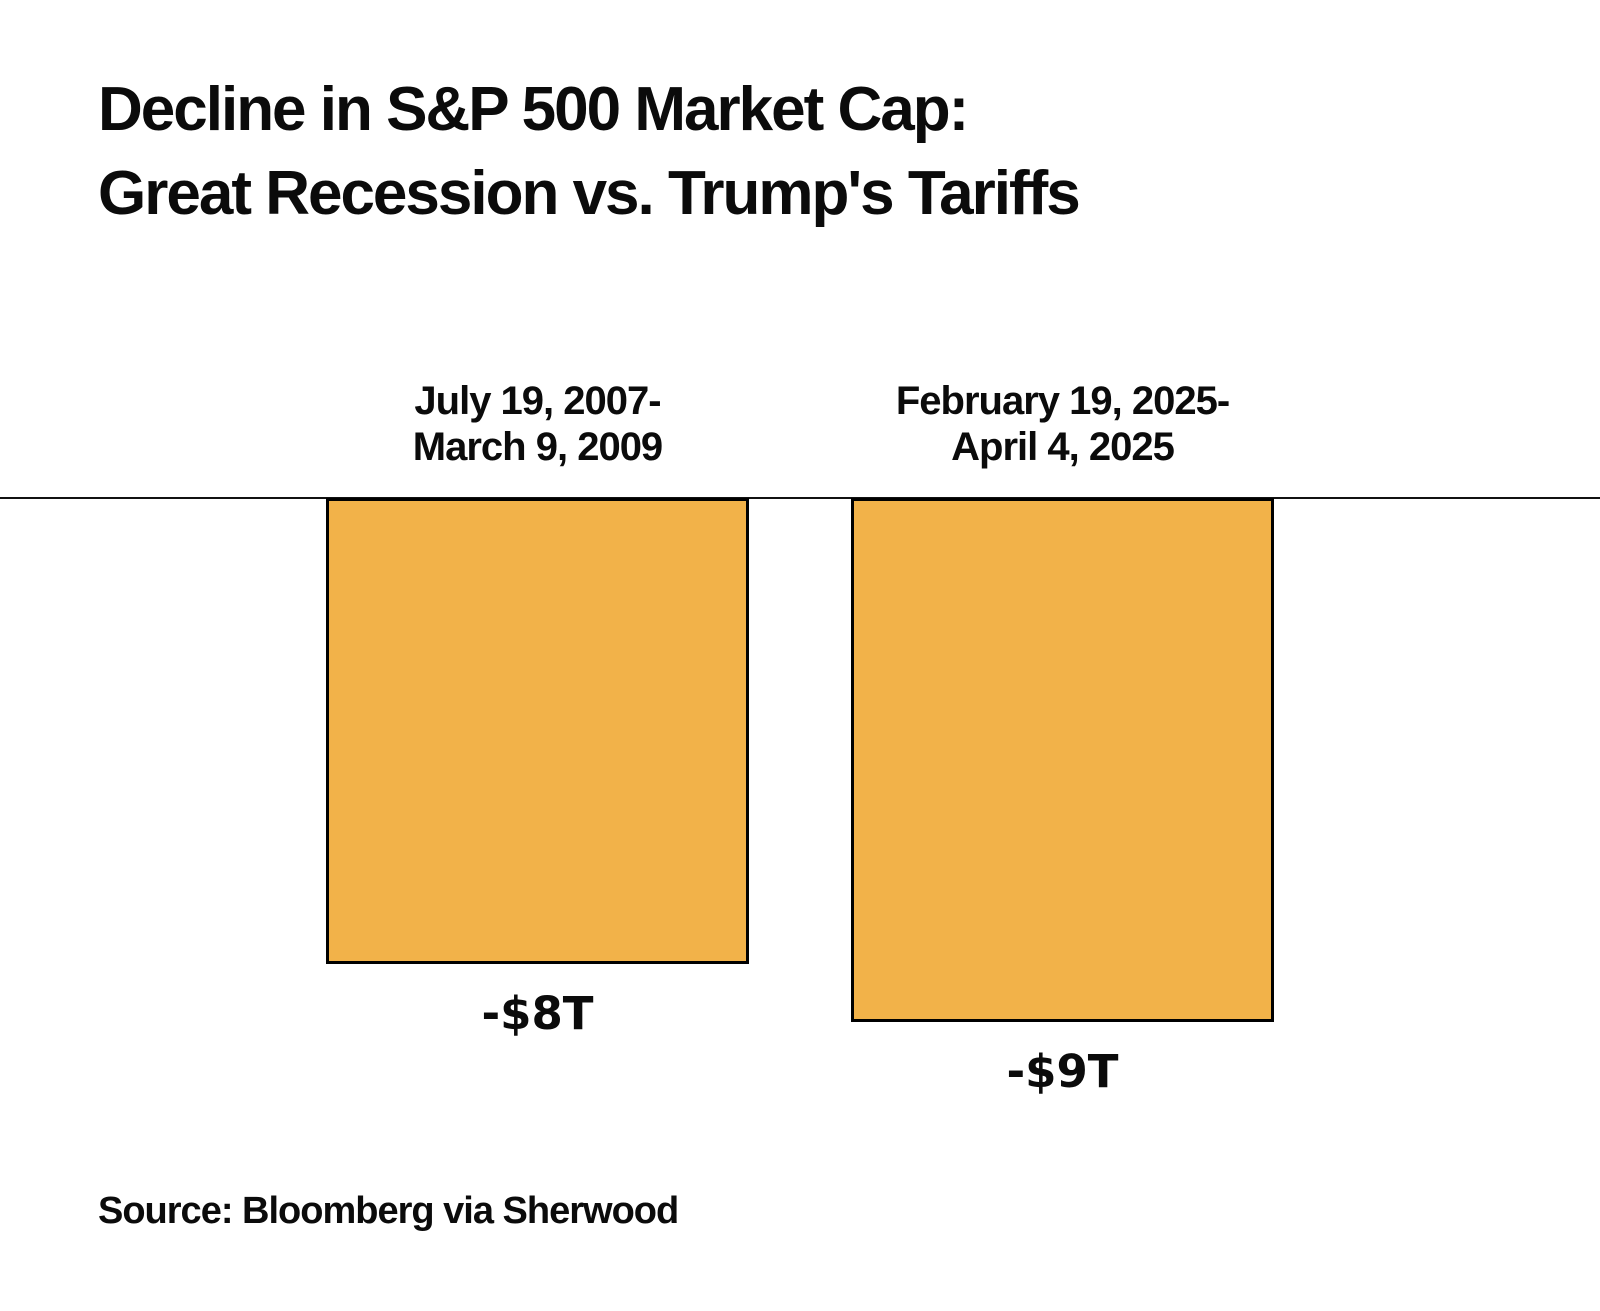  What do you see at coordinates (589, 193) in the screenshot?
I see `chart-title-line2: Great Recession vs. Trump's Tariffs` at bounding box center [589, 193].